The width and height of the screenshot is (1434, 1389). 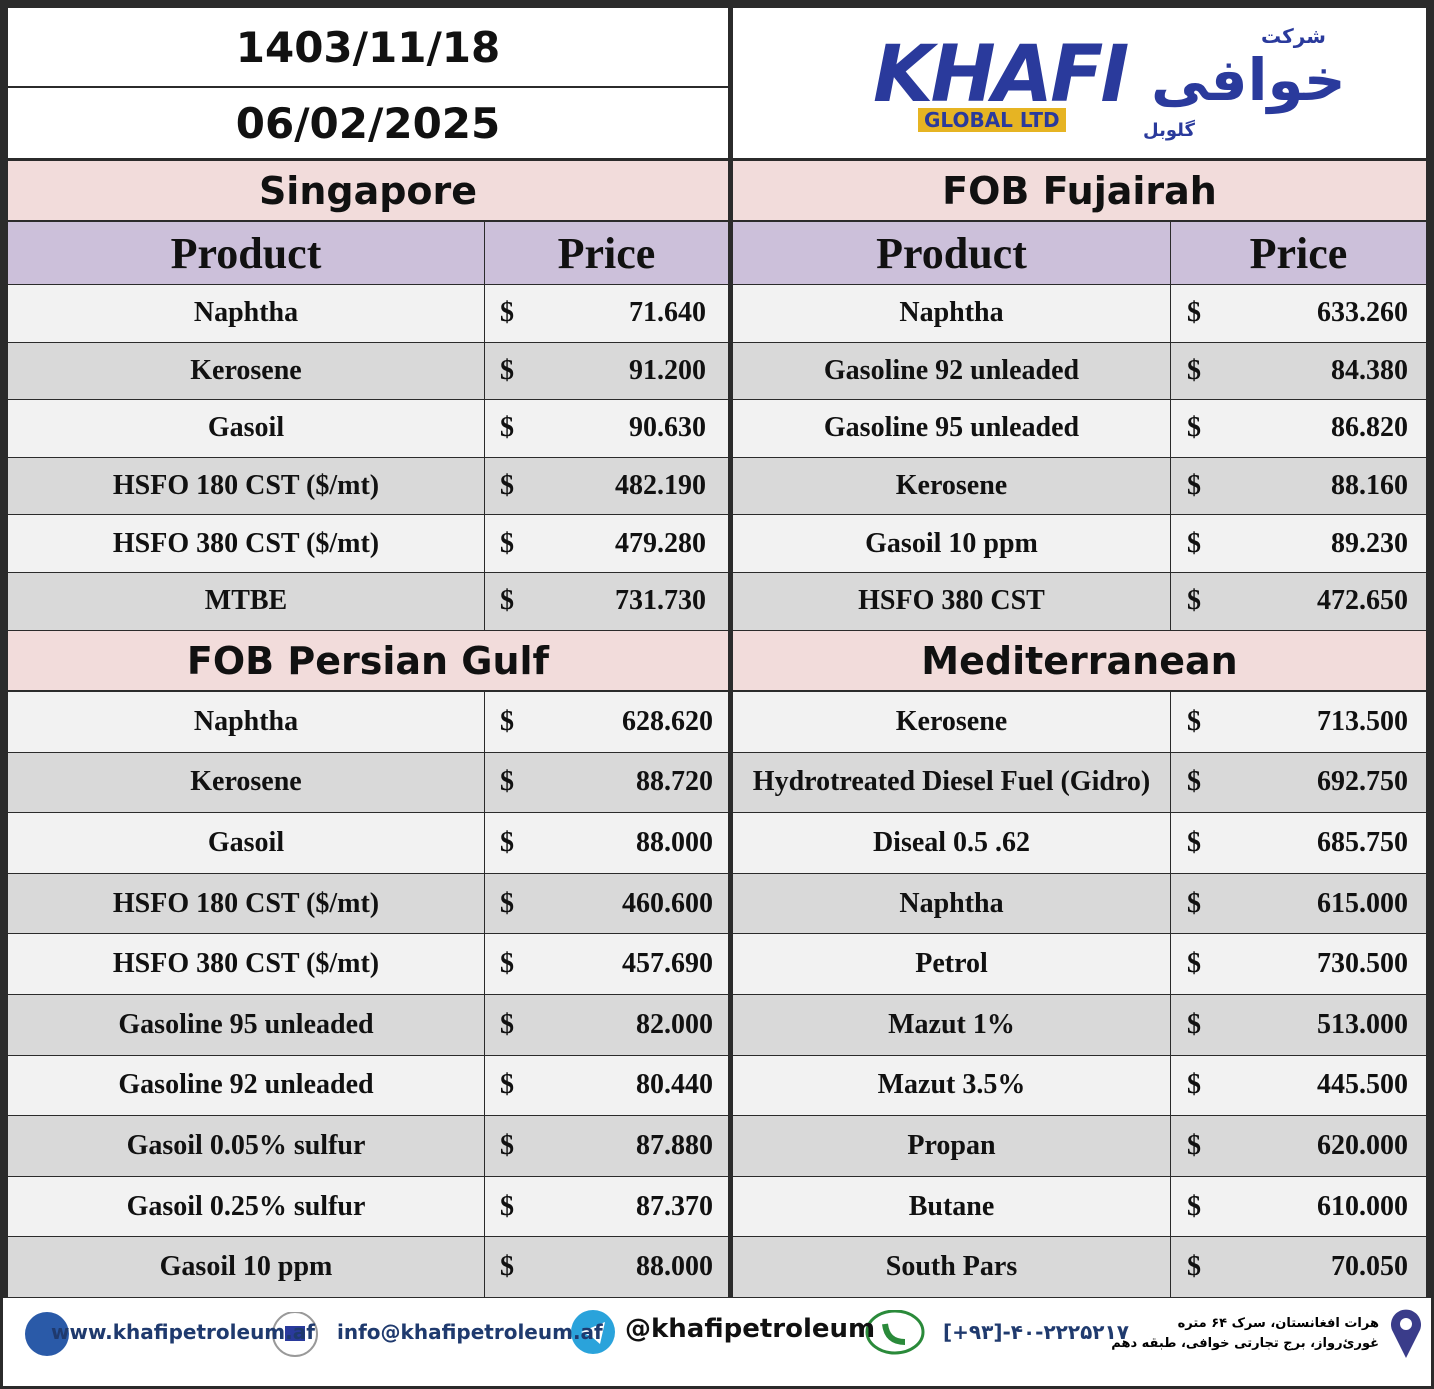 I want to click on price-value: 713.500, so click(x=1362, y=721).